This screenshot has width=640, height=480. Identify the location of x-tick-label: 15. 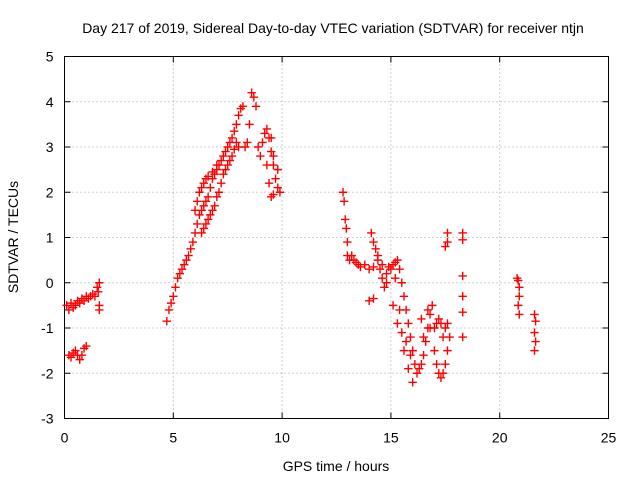
(391, 438).